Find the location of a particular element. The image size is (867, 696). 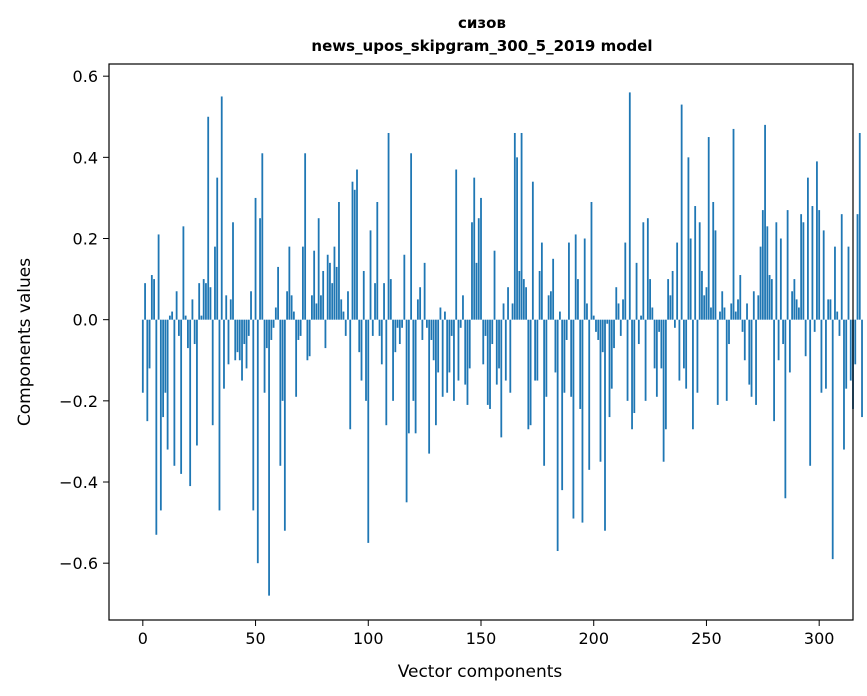

x-tick-label: 200 is located at coordinates (593, 638).